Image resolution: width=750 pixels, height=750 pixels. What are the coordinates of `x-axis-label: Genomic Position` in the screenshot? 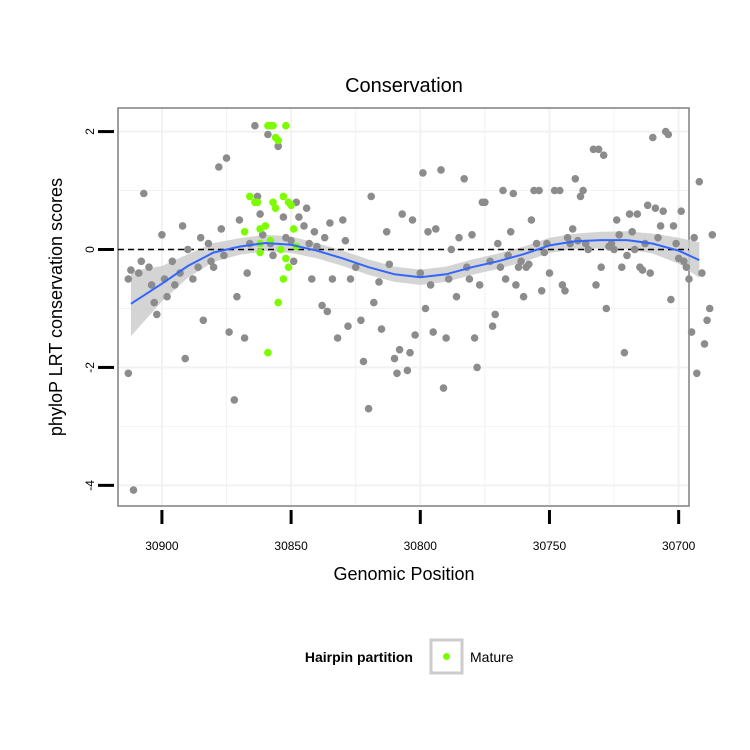 It's located at (403, 574).